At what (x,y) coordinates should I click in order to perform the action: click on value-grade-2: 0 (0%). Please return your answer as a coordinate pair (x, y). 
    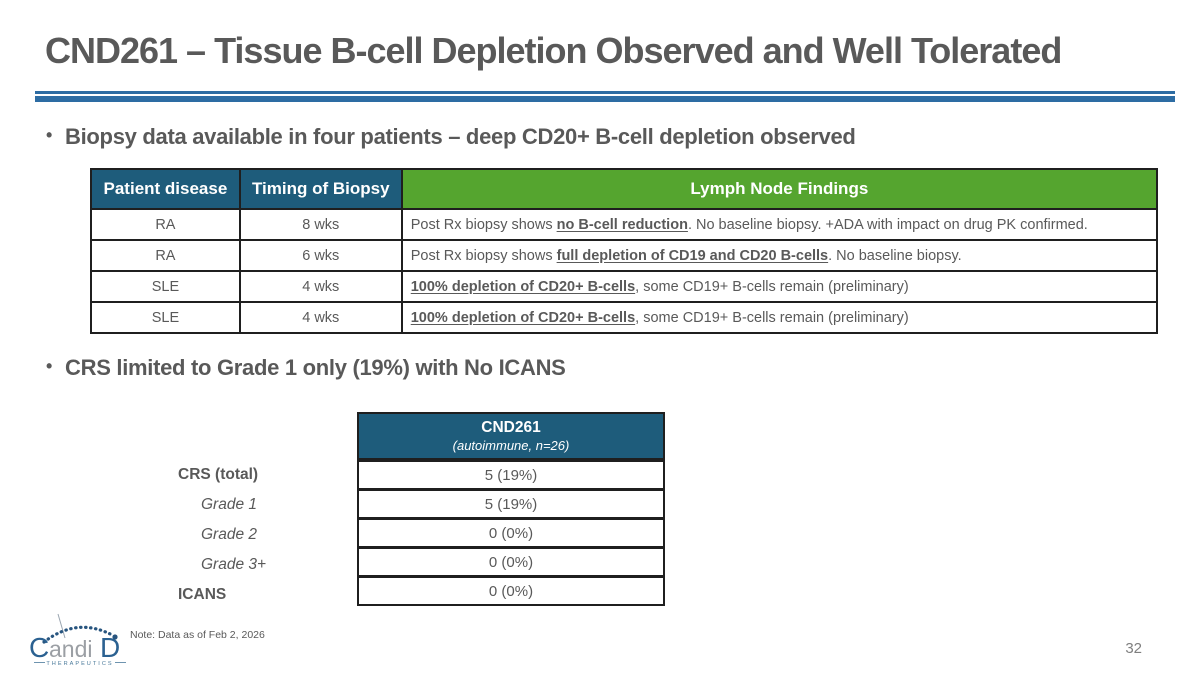
    Looking at the image, I should click on (511, 533).